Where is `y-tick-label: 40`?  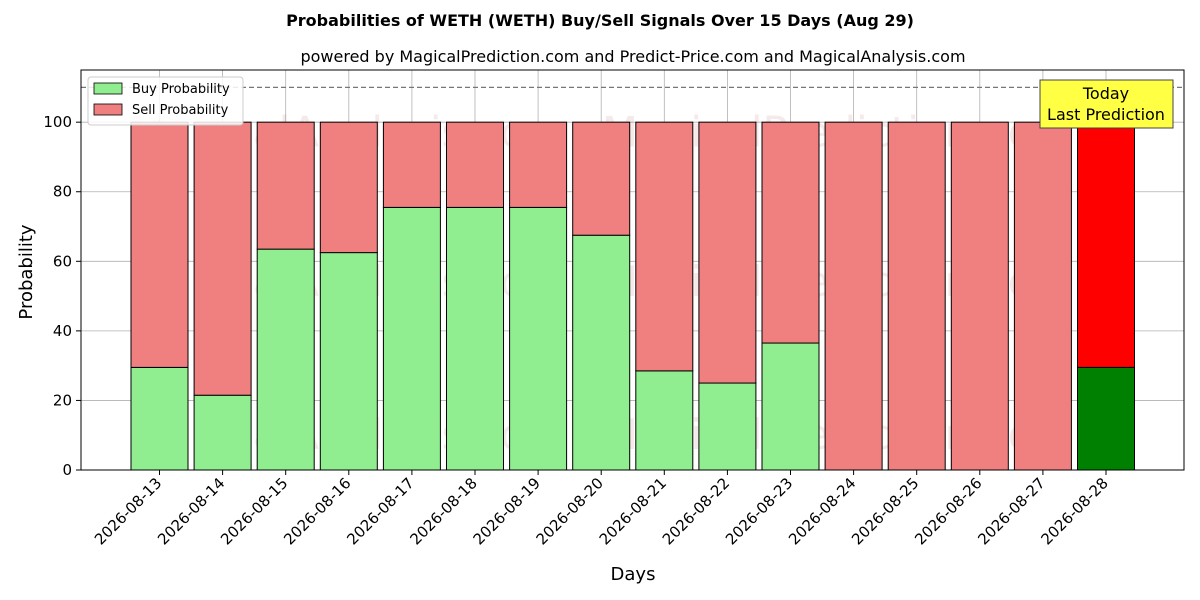
y-tick-label: 40 is located at coordinates (62, 331).